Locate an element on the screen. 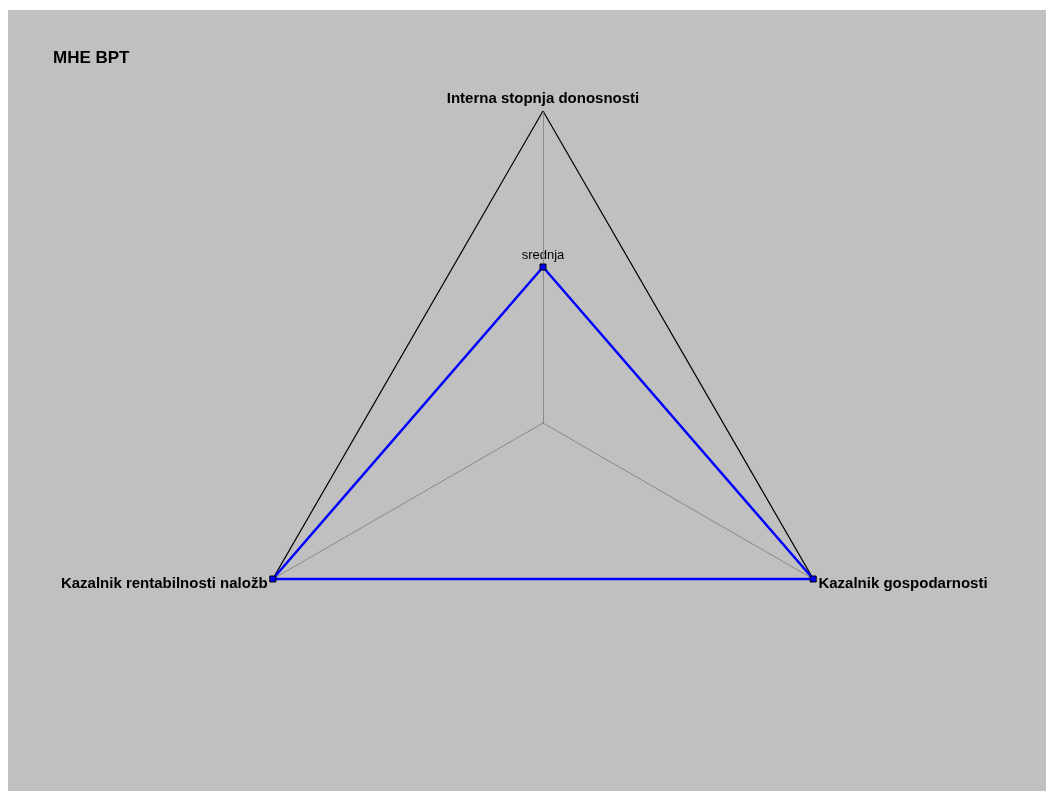 The width and height of the screenshot is (1053, 791). text: srednja is located at coordinates (543, 254).